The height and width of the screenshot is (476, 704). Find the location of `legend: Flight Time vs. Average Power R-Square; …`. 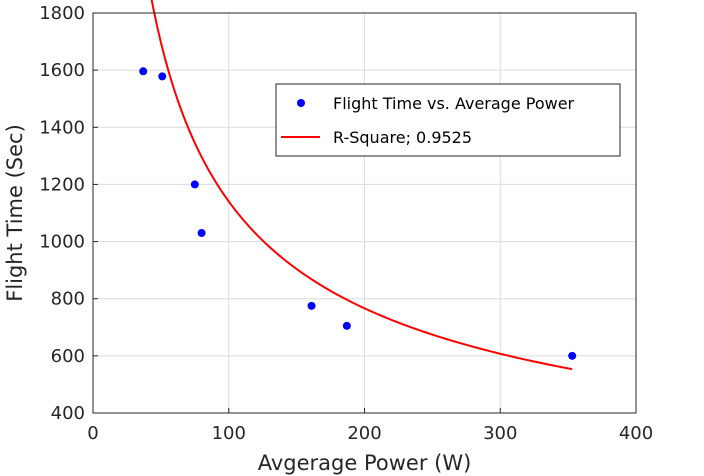

legend: Flight Time vs. Average Power R-Square; … is located at coordinates (448, 120).